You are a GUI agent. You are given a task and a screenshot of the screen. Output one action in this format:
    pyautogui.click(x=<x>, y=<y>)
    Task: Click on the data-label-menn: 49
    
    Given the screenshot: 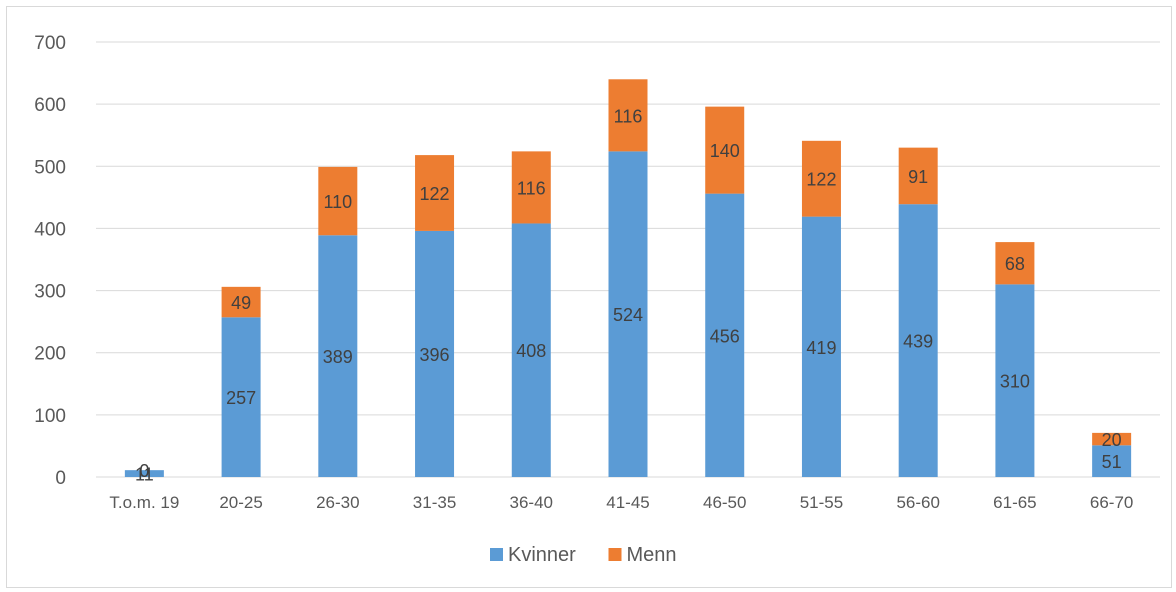 What is the action you would take?
    pyautogui.click(x=241, y=303)
    